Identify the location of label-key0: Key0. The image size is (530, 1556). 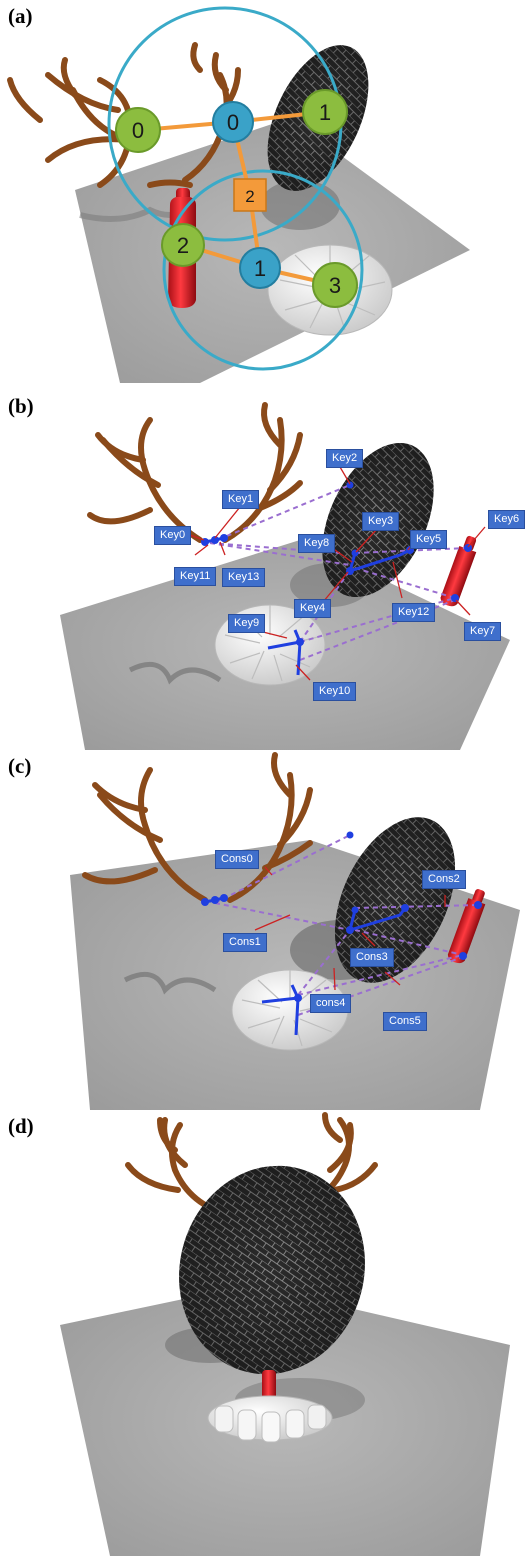
(173, 535).